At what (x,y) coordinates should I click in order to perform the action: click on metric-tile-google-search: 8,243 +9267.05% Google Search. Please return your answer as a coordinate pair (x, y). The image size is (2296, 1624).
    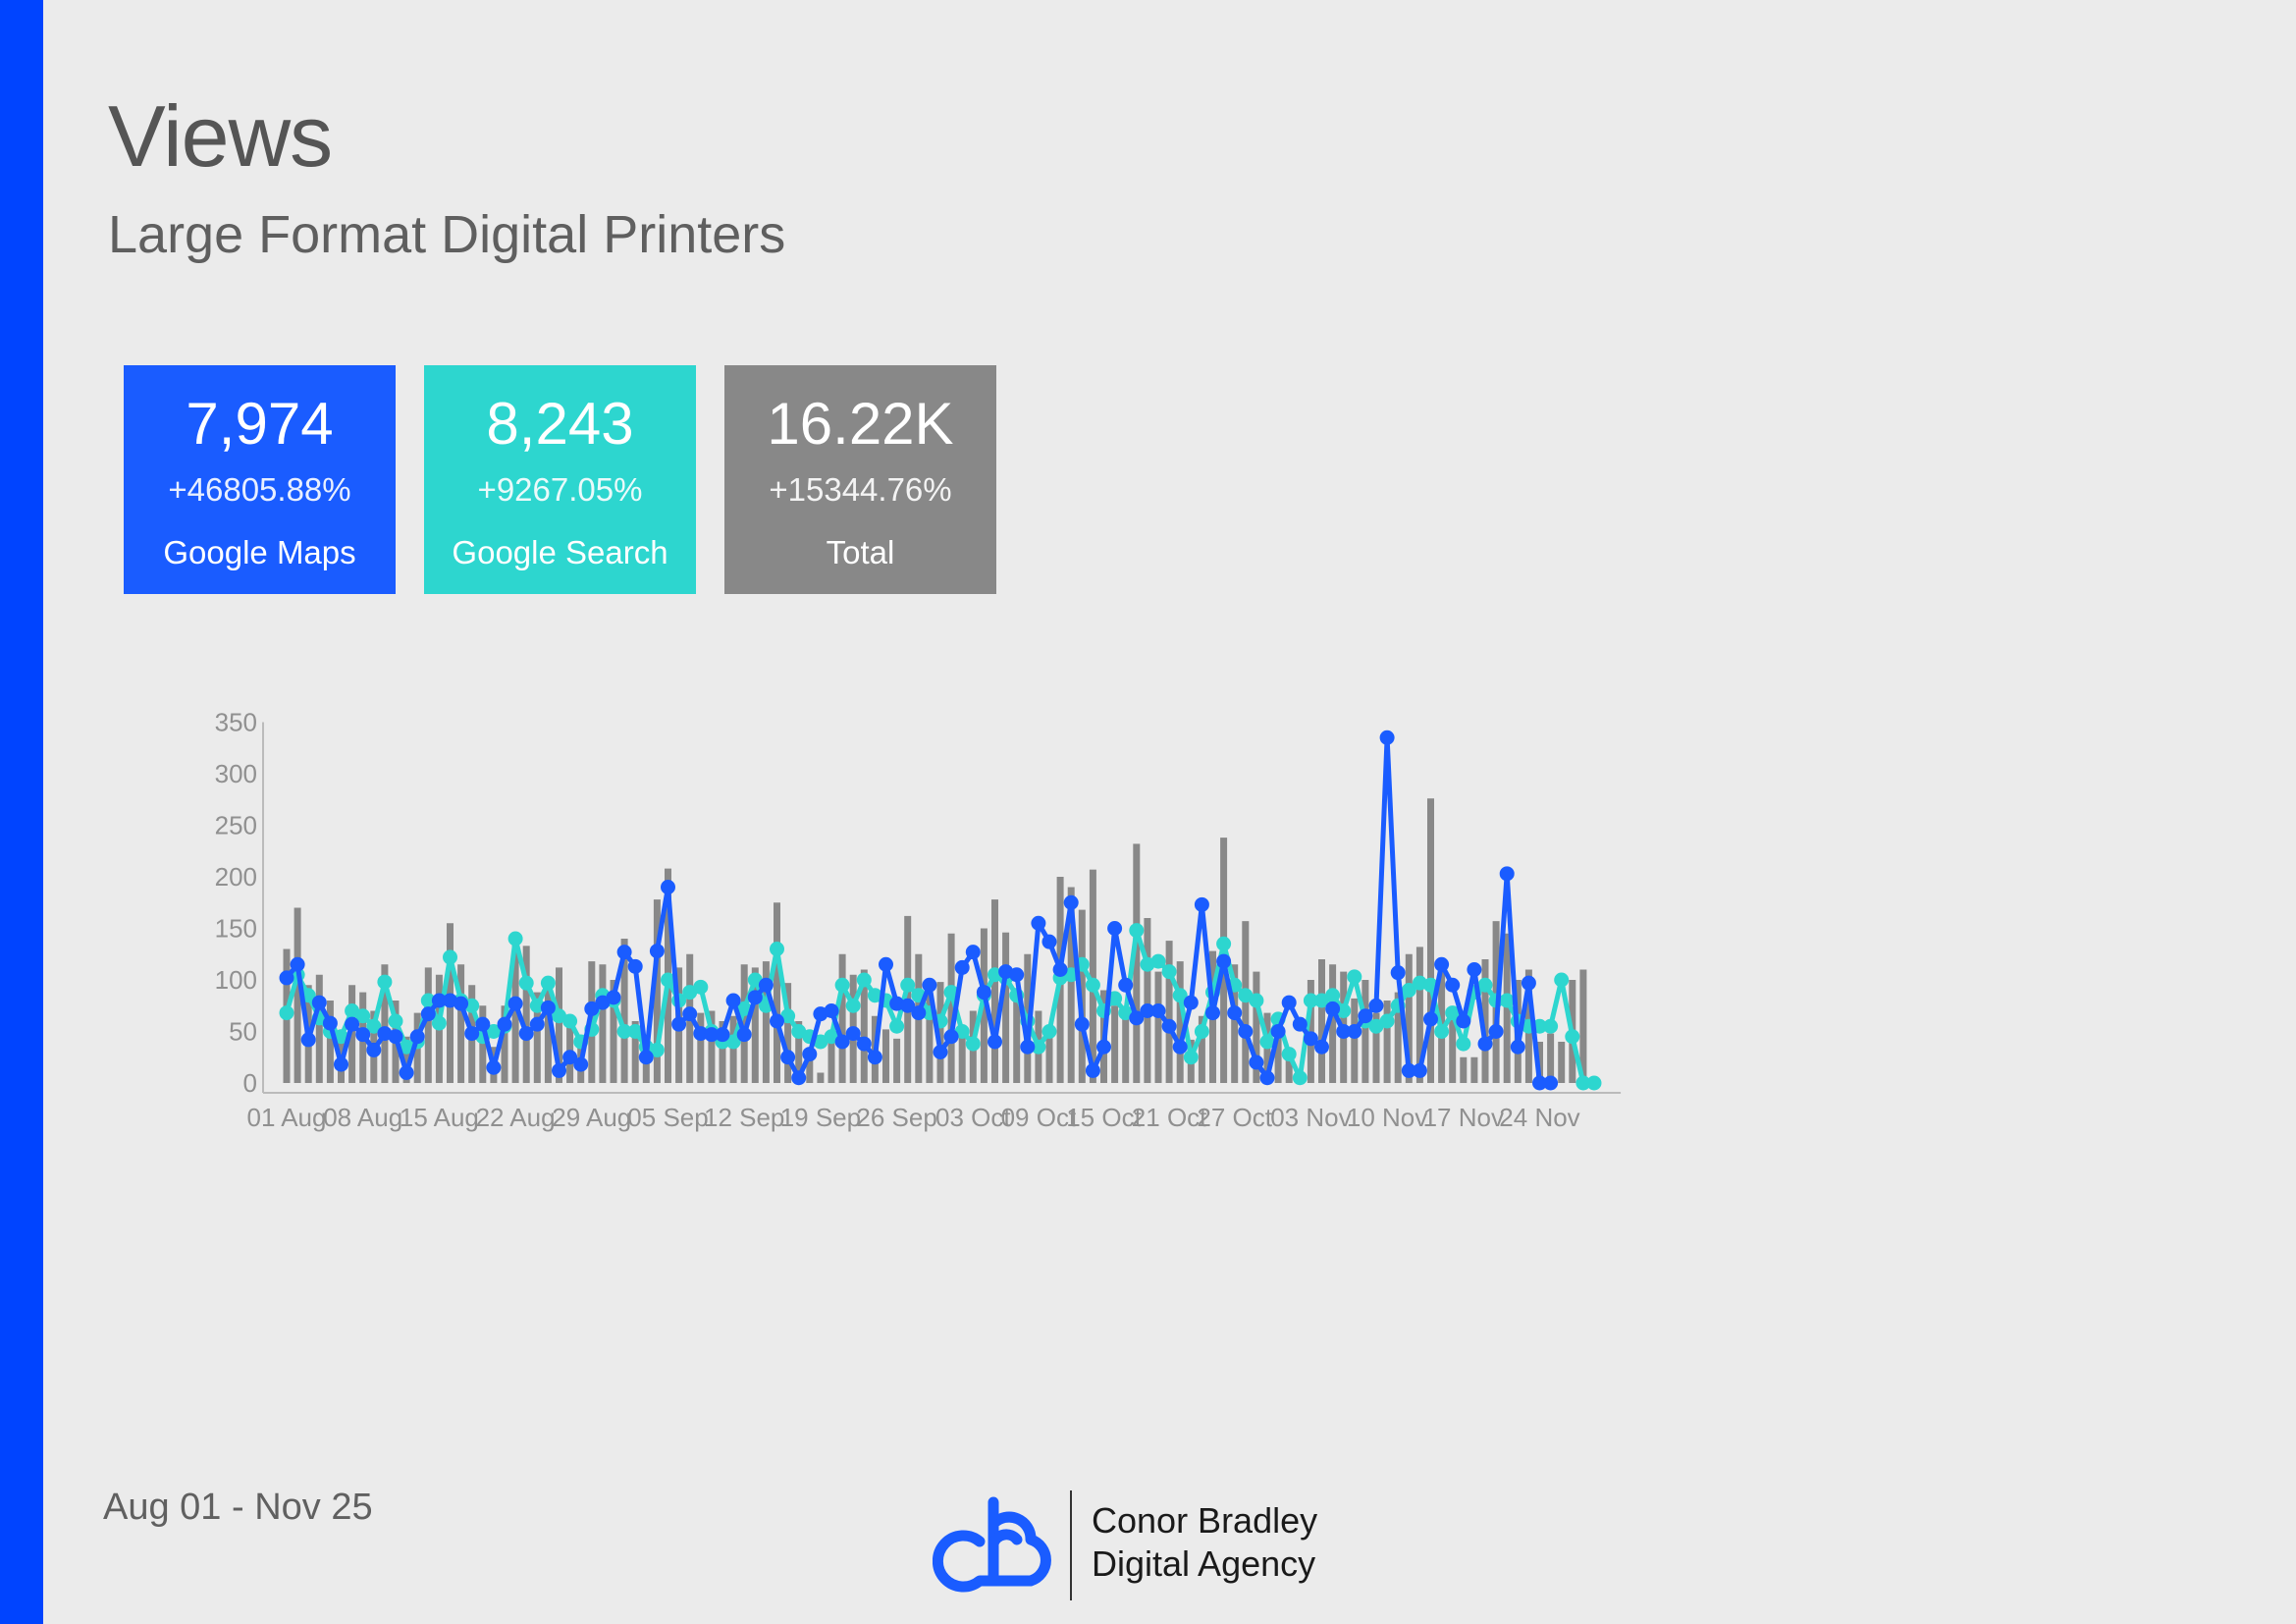
    Looking at the image, I should click on (560, 479).